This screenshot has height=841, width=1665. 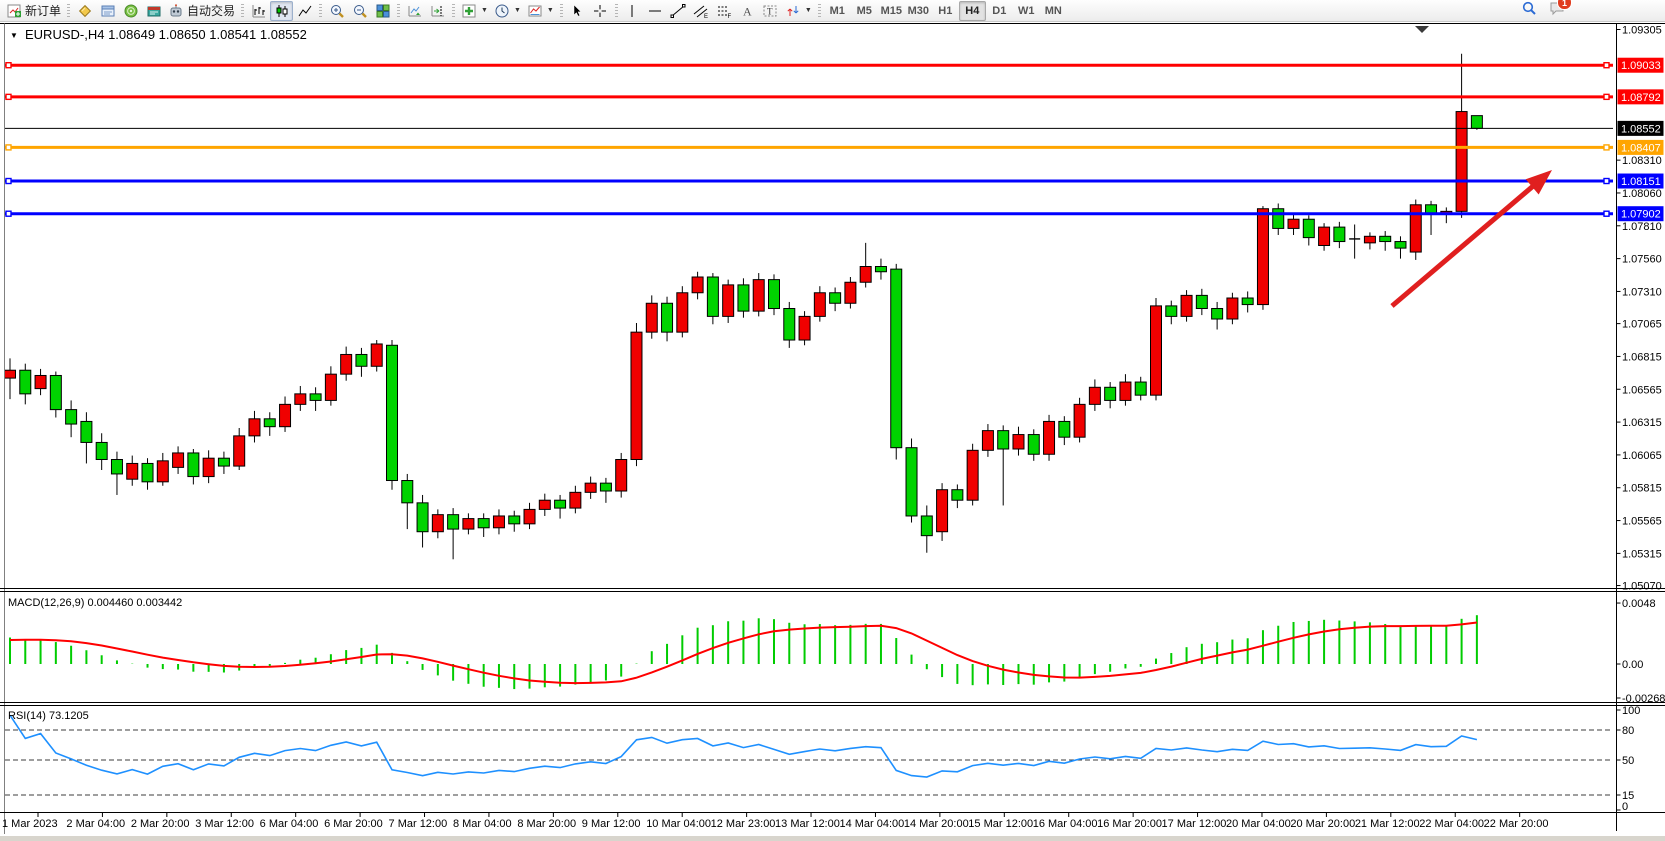 What do you see at coordinates (724, 11) in the screenshot?
I see `fibonacci-button: F` at bounding box center [724, 11].